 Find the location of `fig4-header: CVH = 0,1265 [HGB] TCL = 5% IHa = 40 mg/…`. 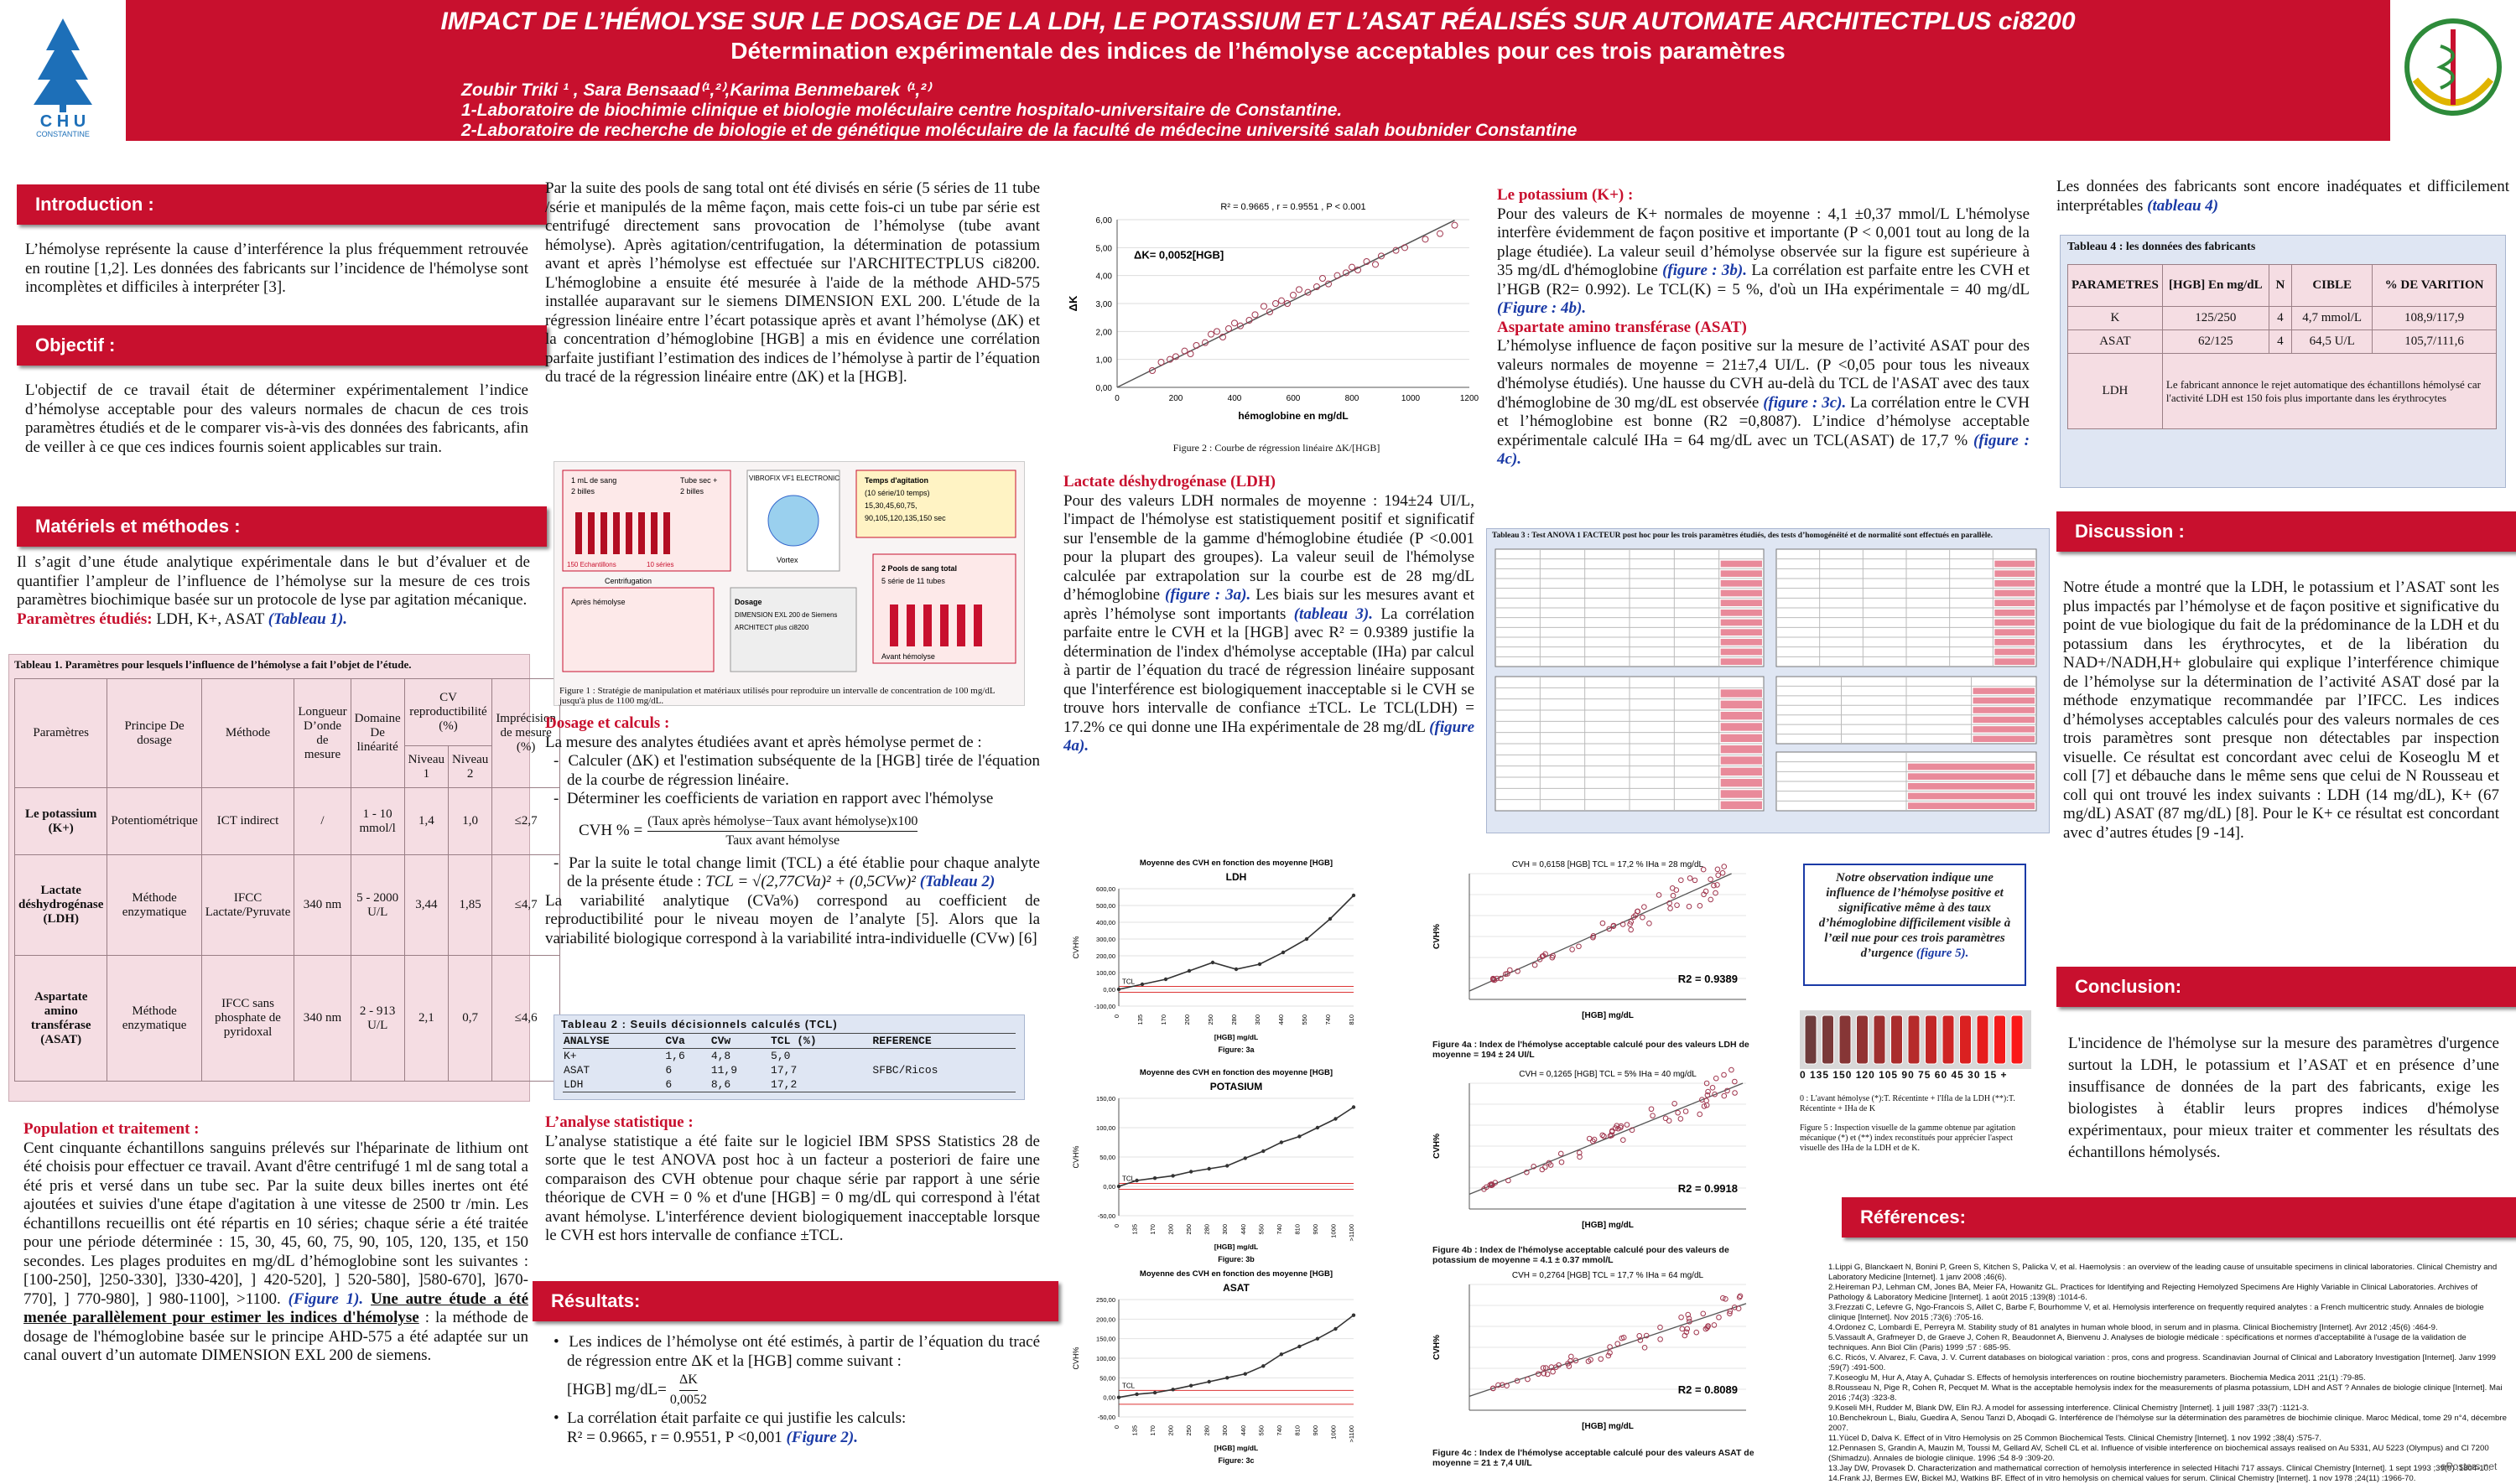

fig4-header: CVH = 0,1265 [HGB] TCL = 5% IHa = 40 mg/… is located at coordinates (1608, 1074).